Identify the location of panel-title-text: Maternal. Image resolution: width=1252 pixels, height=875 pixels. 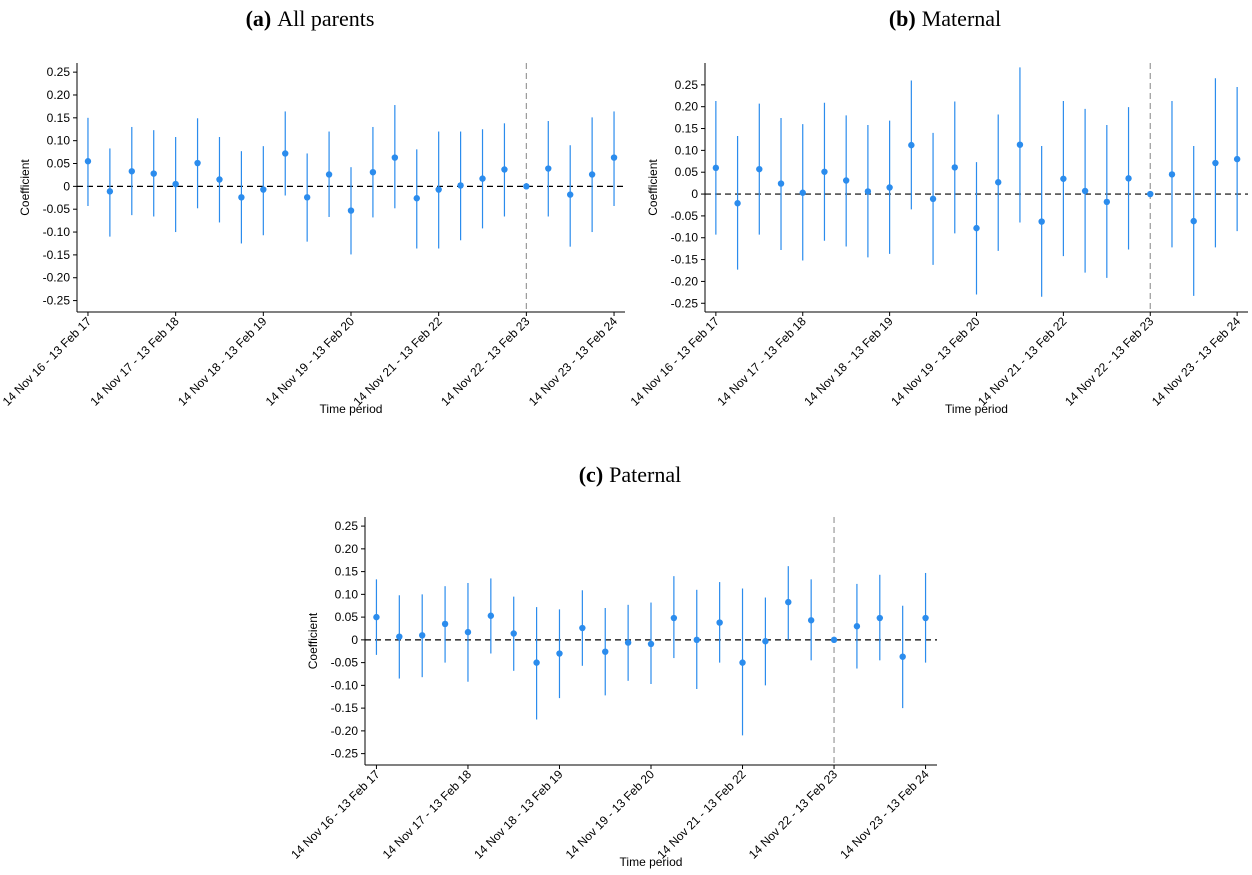
(961, 18).